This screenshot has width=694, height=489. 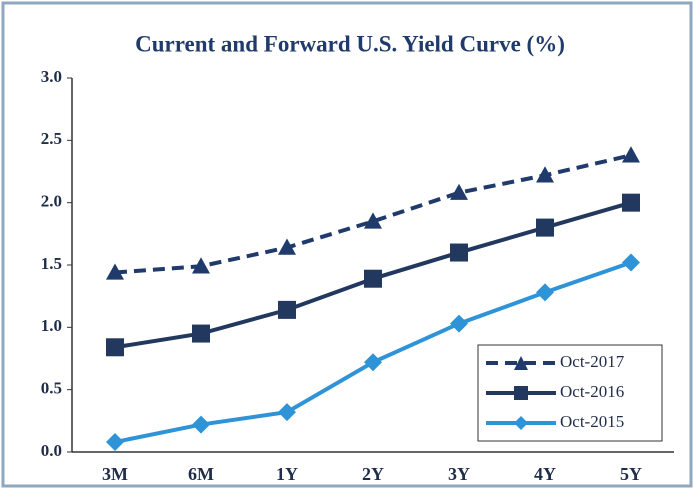 I want to click on legend-label: Oct-2016, so click(x=592, y=391).